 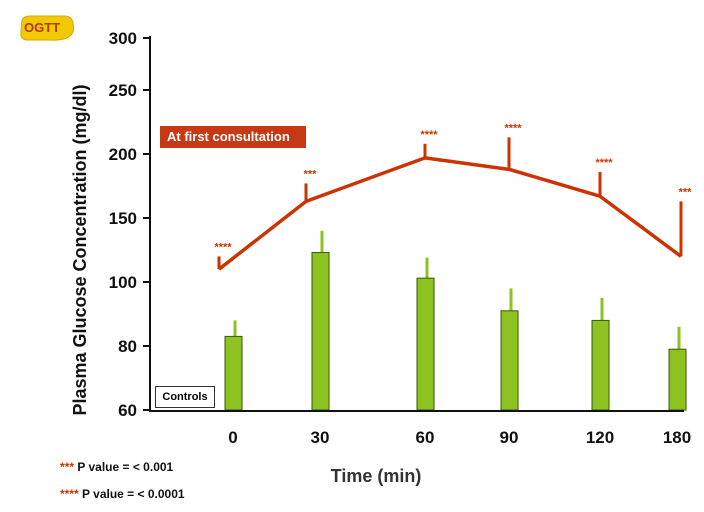 I want to click on x-tick-label: 90, so click(x=509, y=437).